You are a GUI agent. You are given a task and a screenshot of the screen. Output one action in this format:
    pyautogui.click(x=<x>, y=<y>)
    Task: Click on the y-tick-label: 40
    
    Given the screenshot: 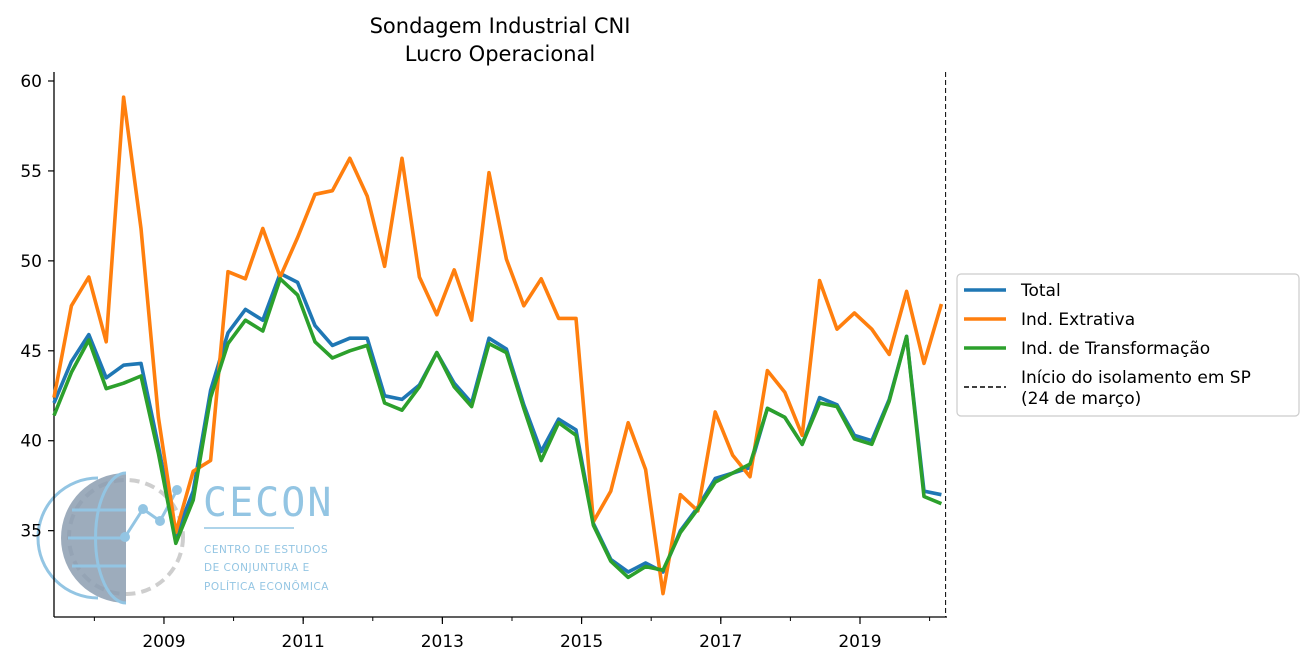 What is the action you would take?
    pyautogui.click(x=31, y=442)
    